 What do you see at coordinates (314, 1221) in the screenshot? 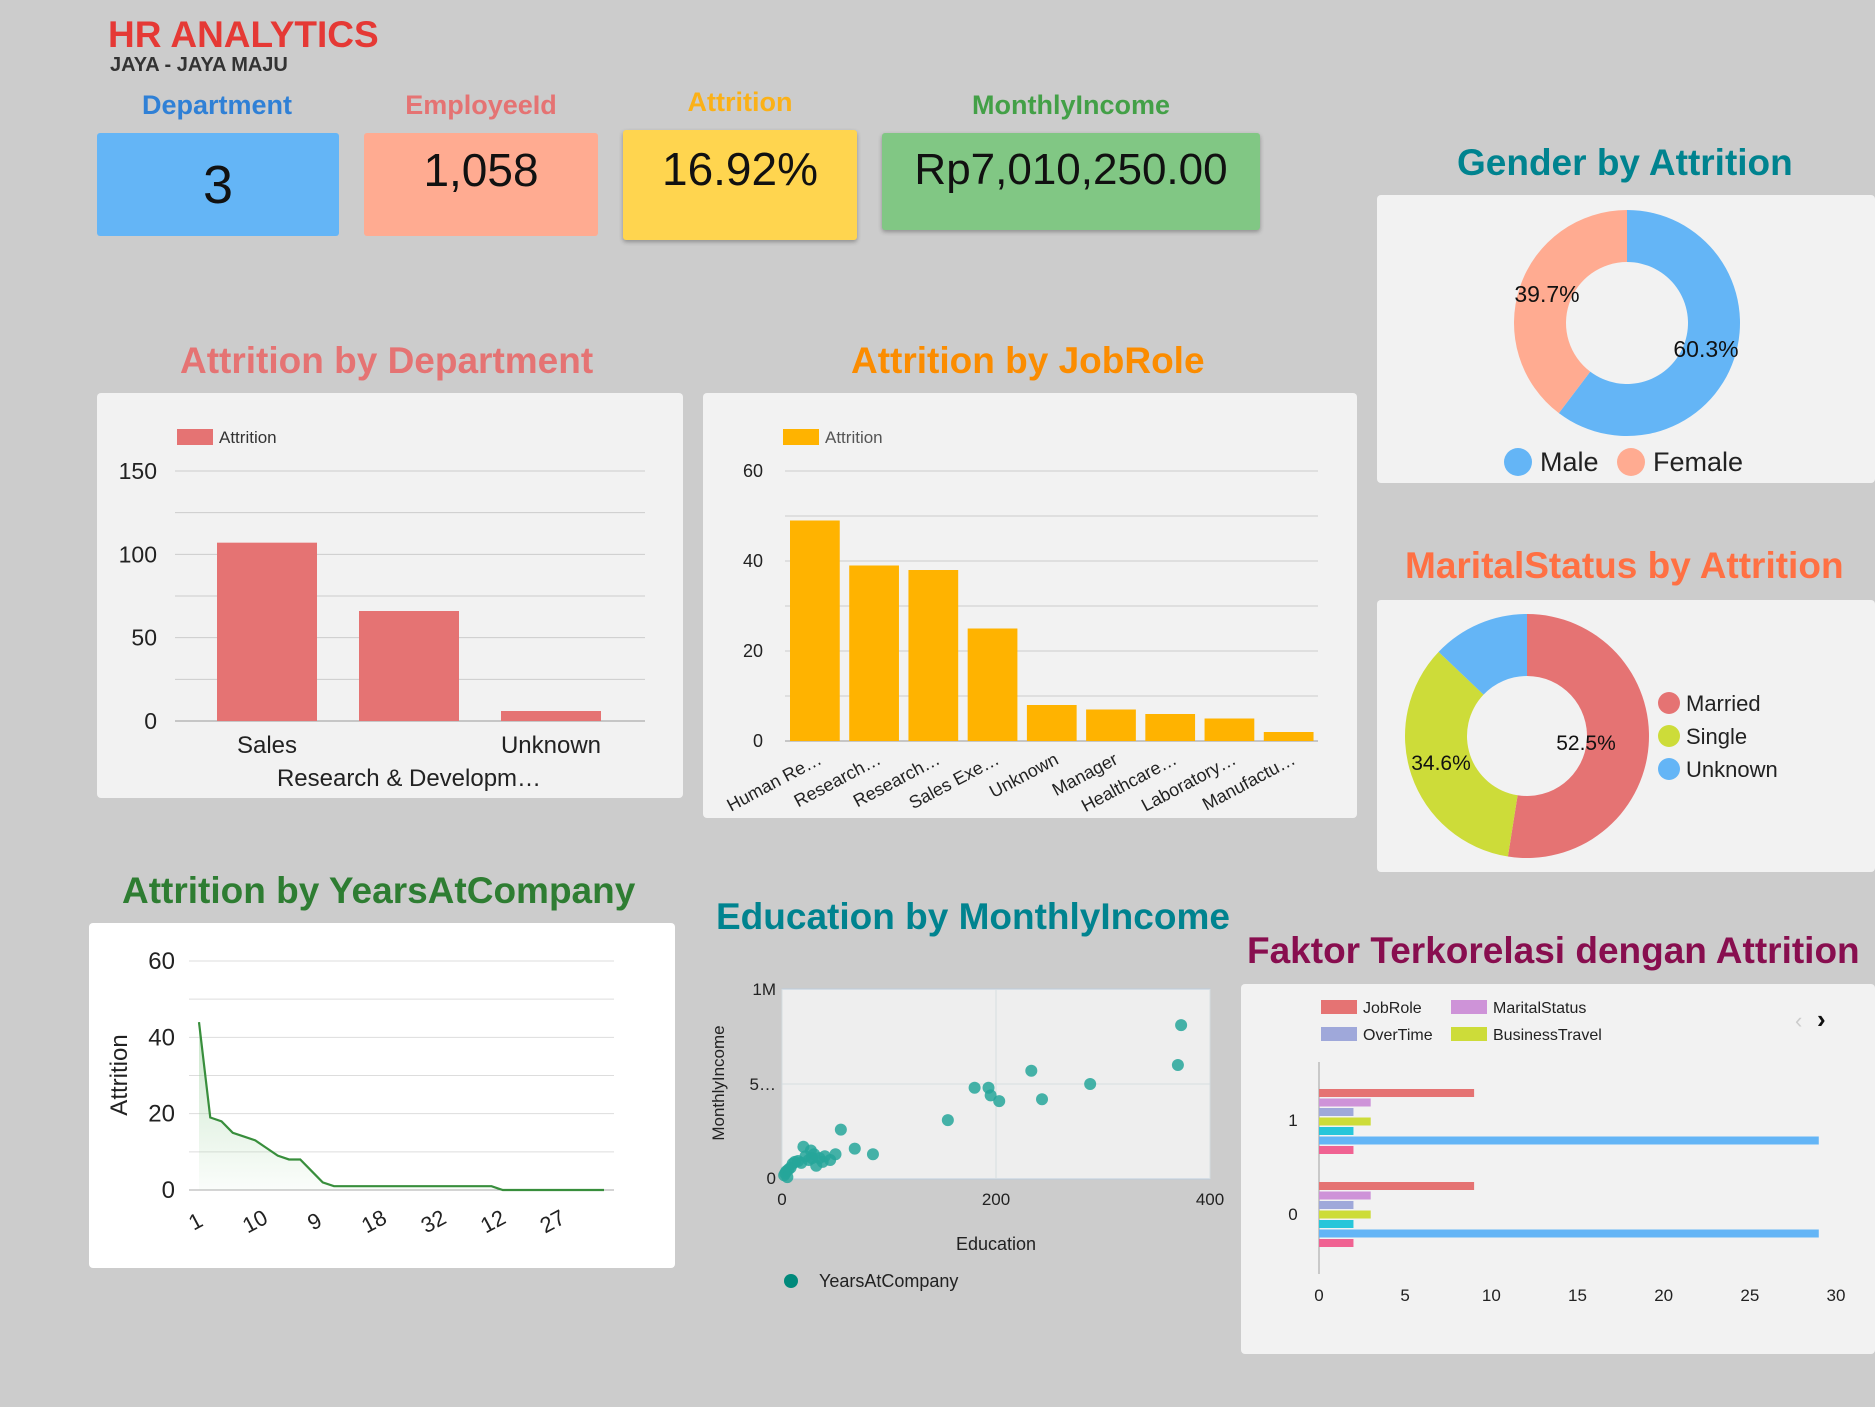
I see `x-tick-label: 9` at bounding box center [314, 1221].